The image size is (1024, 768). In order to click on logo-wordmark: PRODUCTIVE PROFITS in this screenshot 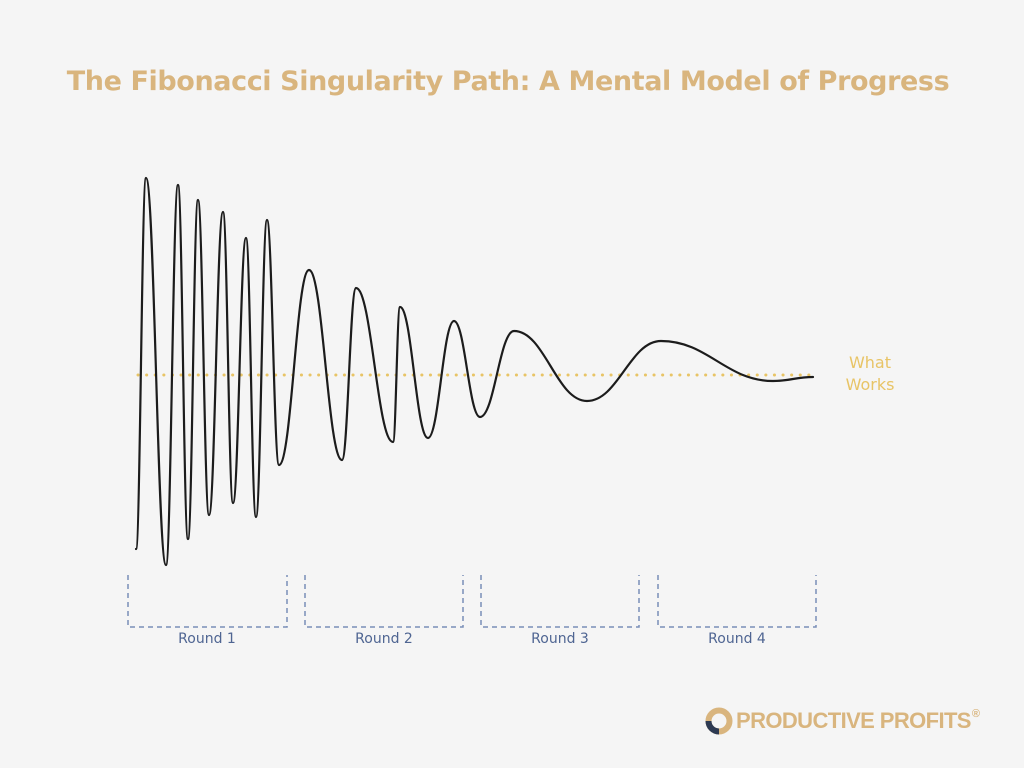, I will do `click(853, 720)`.